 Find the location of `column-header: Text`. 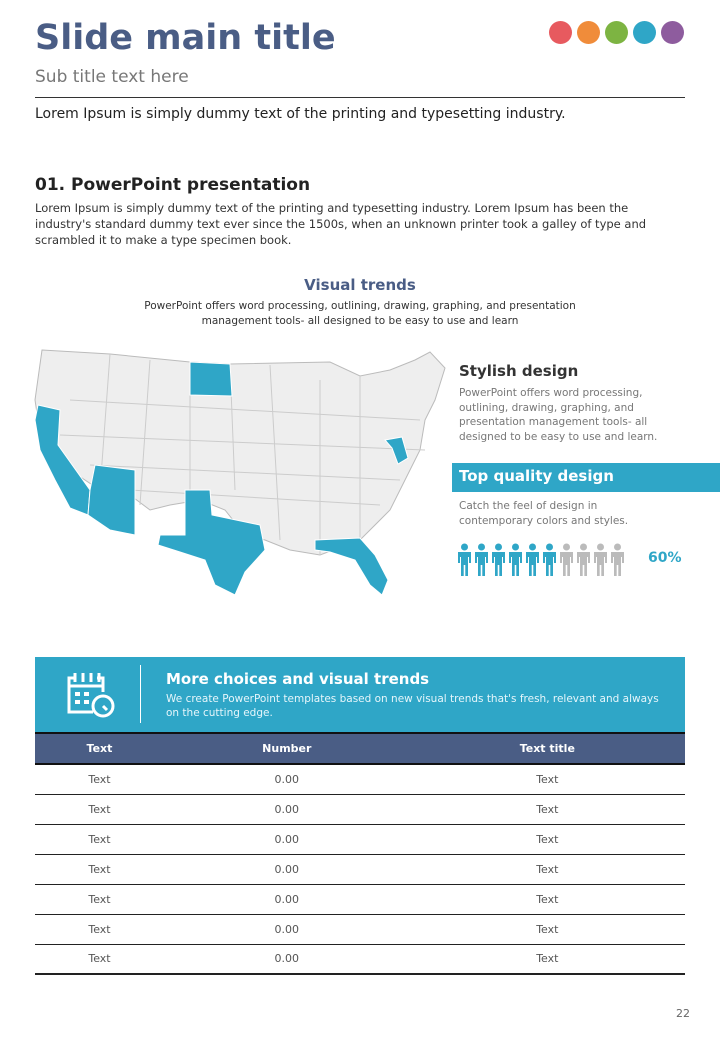

column-header: Text is located at coordinates (99, 748).